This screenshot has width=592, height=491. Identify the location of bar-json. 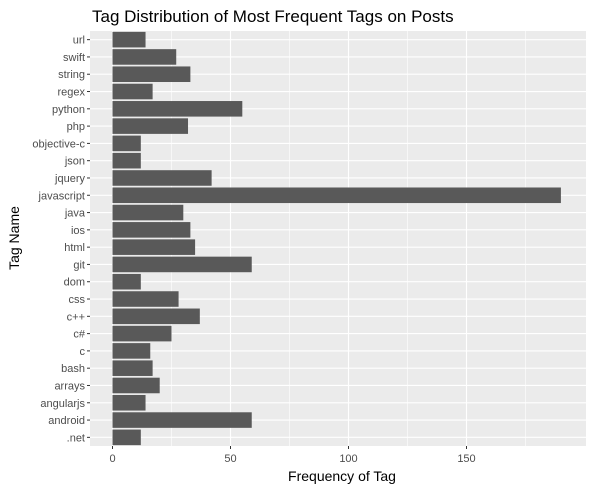
(126, 160).